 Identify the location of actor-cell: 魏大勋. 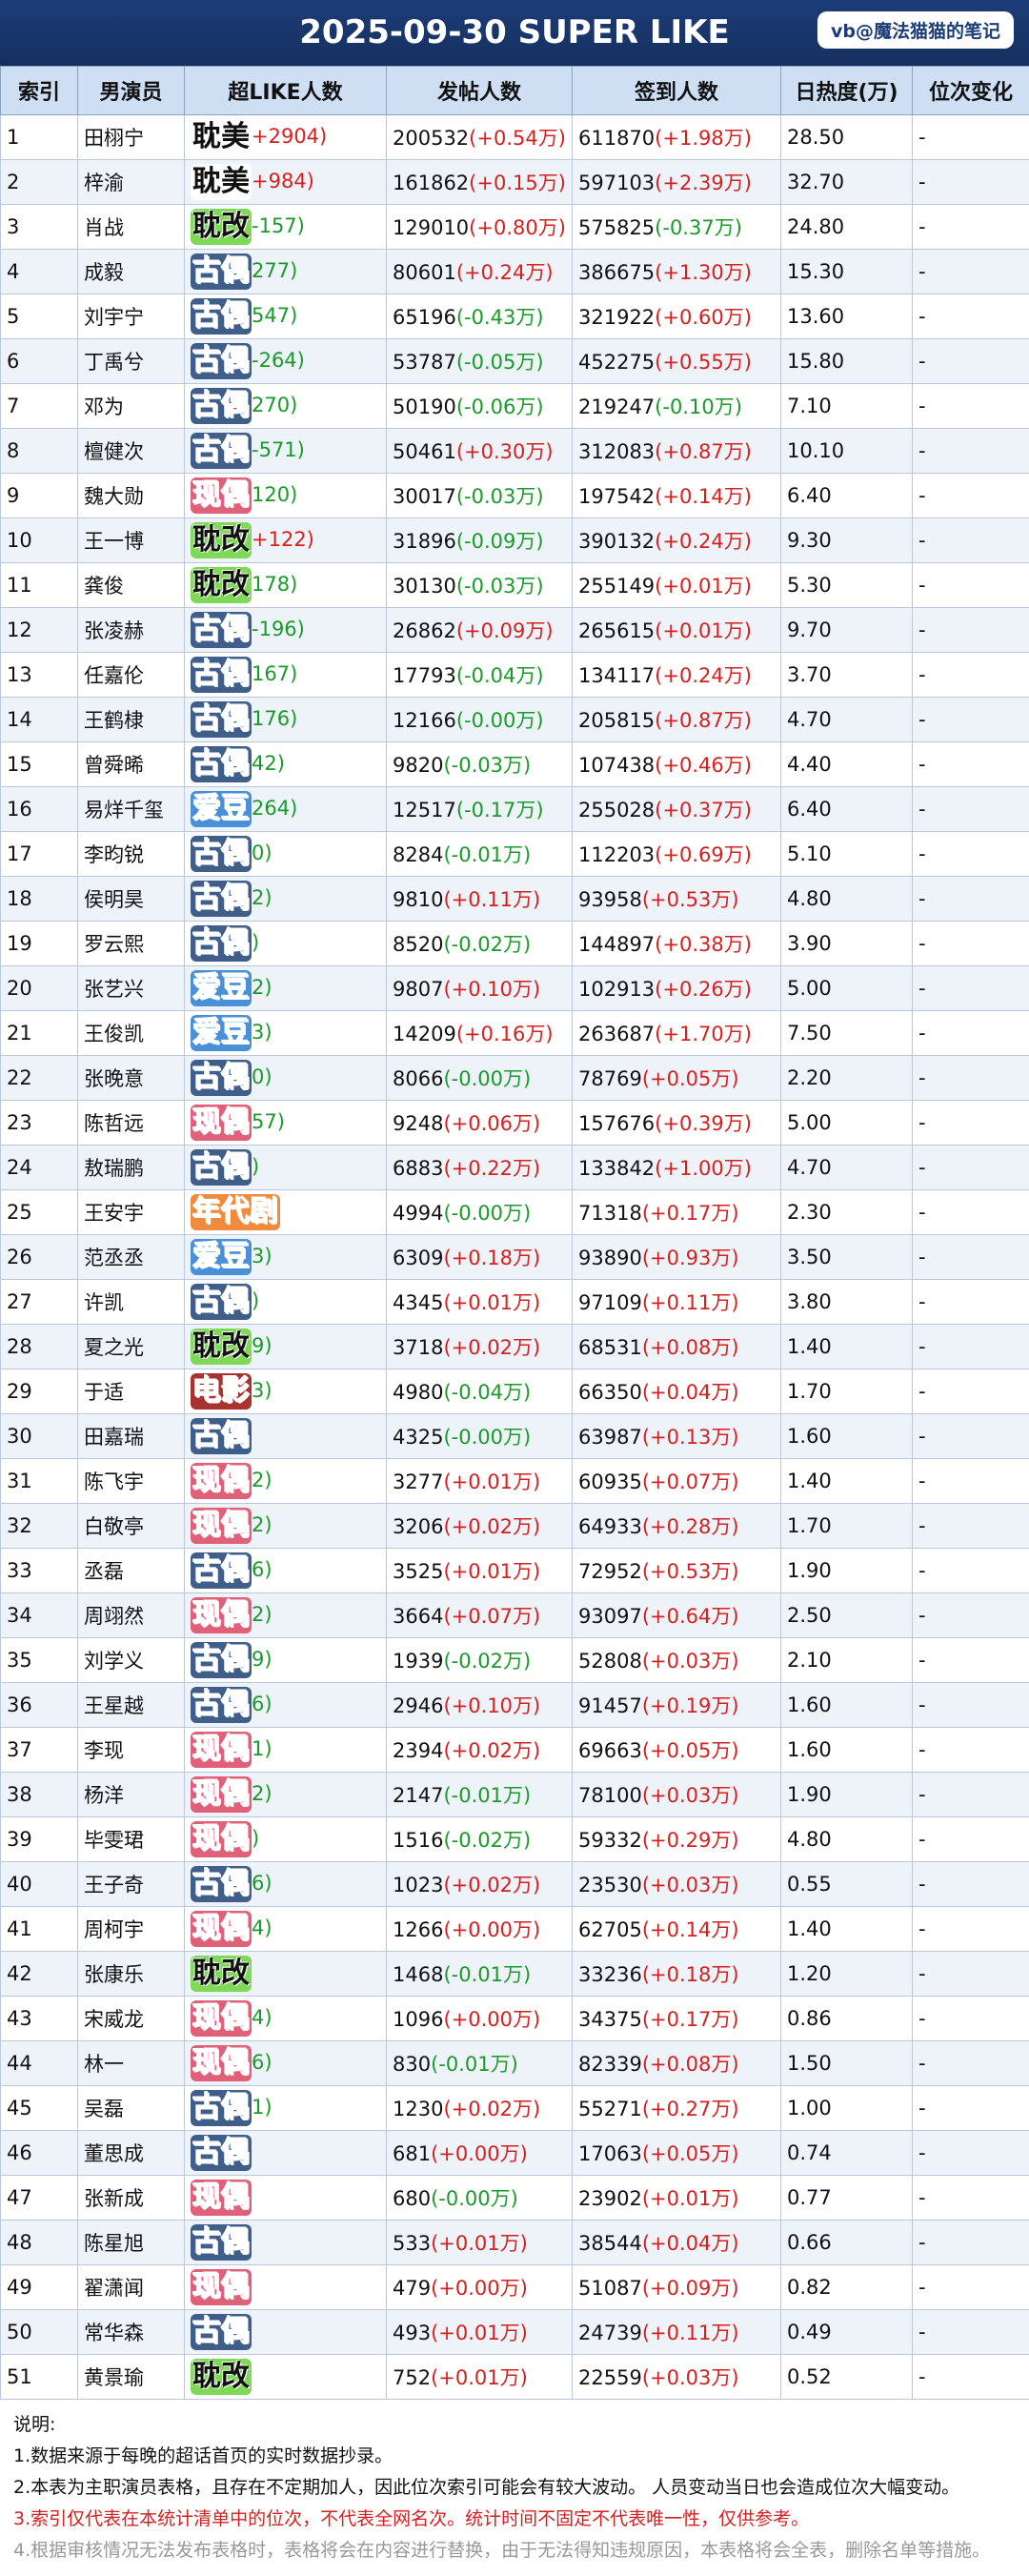
(131, 496).